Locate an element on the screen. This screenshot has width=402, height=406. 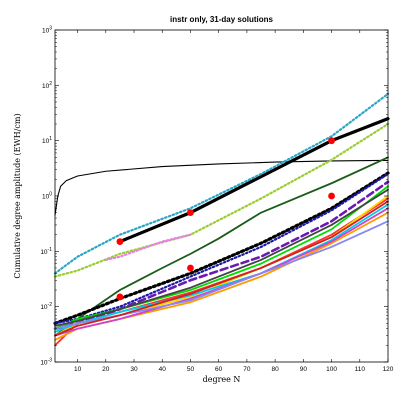
x-tick-label: 40 is located at coordinates (163, 369).